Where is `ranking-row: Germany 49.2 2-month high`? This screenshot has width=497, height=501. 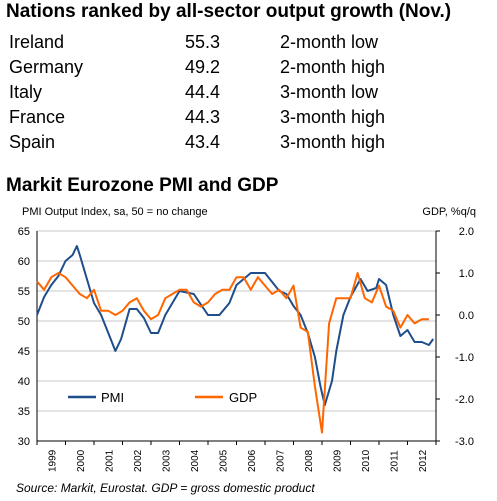 ranking-row: Germany 49.2 2-month high is located at coordinates (209, 67).